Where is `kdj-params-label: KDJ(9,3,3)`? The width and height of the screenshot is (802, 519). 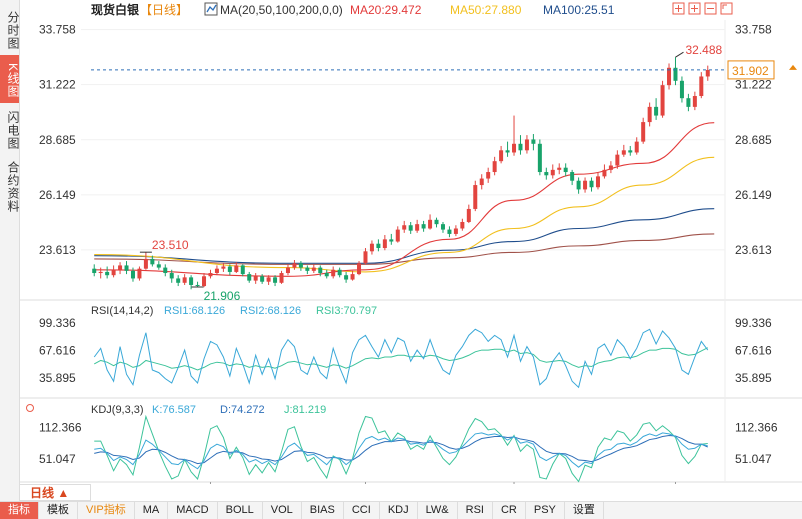
kdj-params-label: KDJ(9,3,3) is located at coordinates (117, 410).